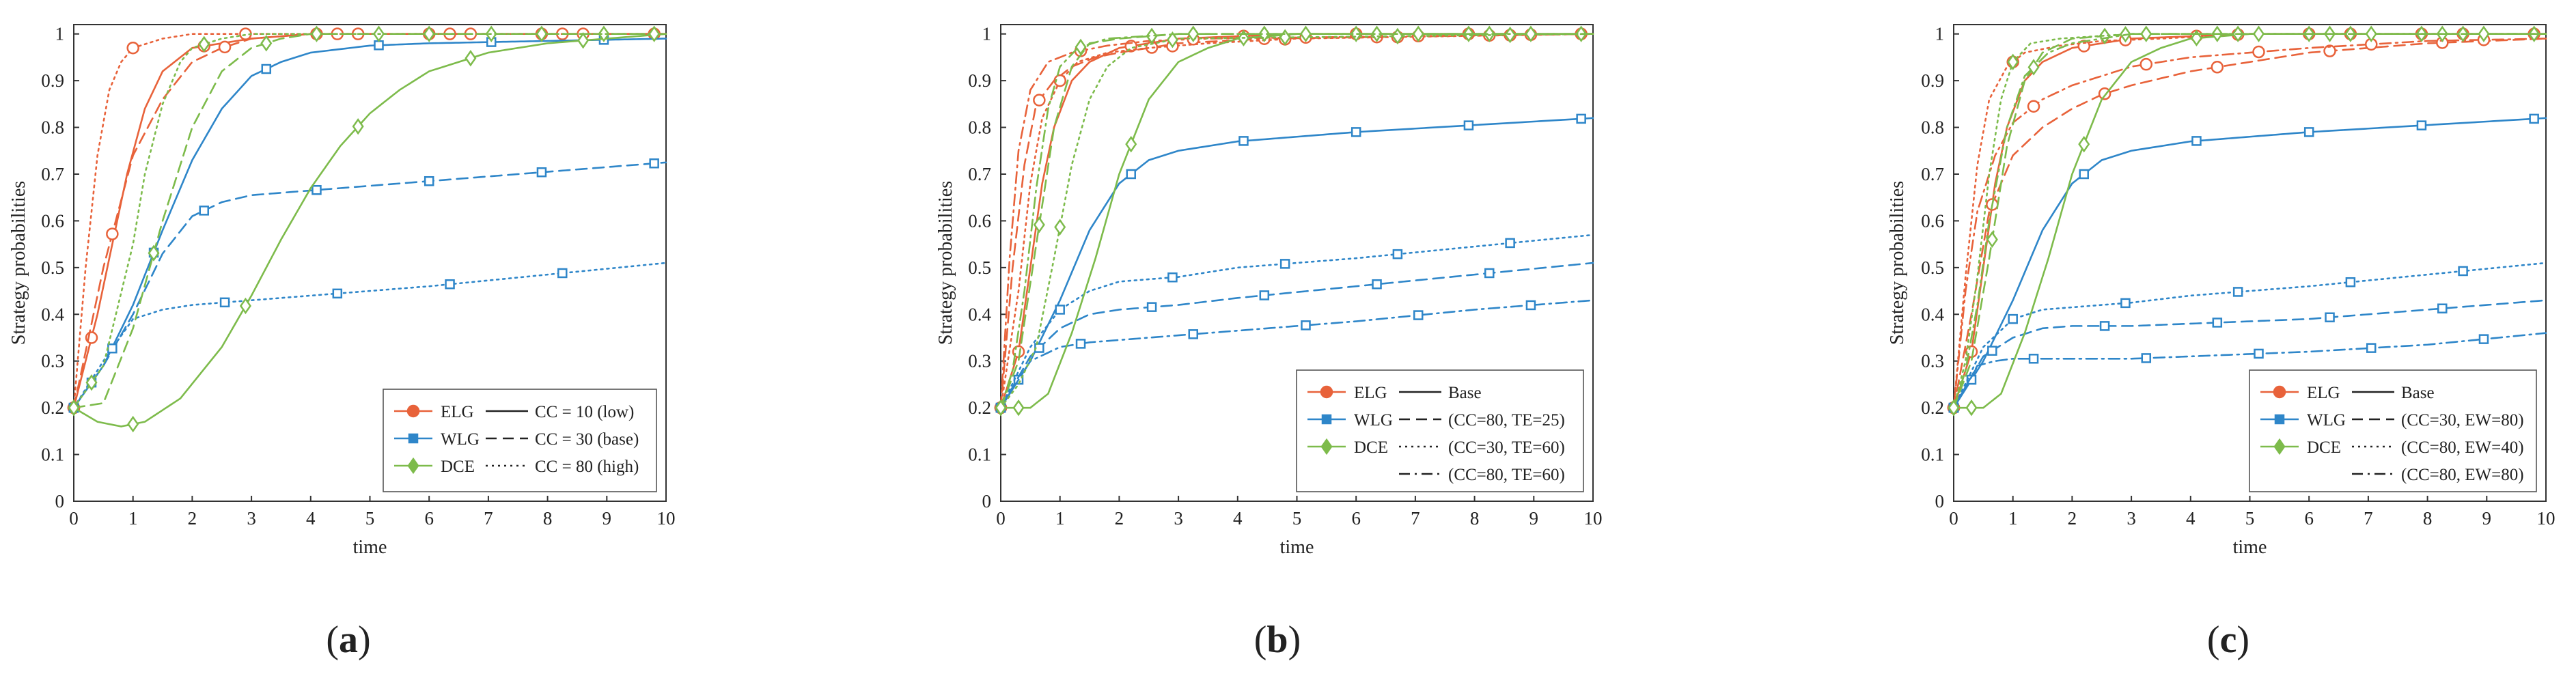 This screenshot has width=2576, height=674. Describe the element at coordinates (52, 174) in the screenshot. I see `y-tick-label: 0.7` at that location.